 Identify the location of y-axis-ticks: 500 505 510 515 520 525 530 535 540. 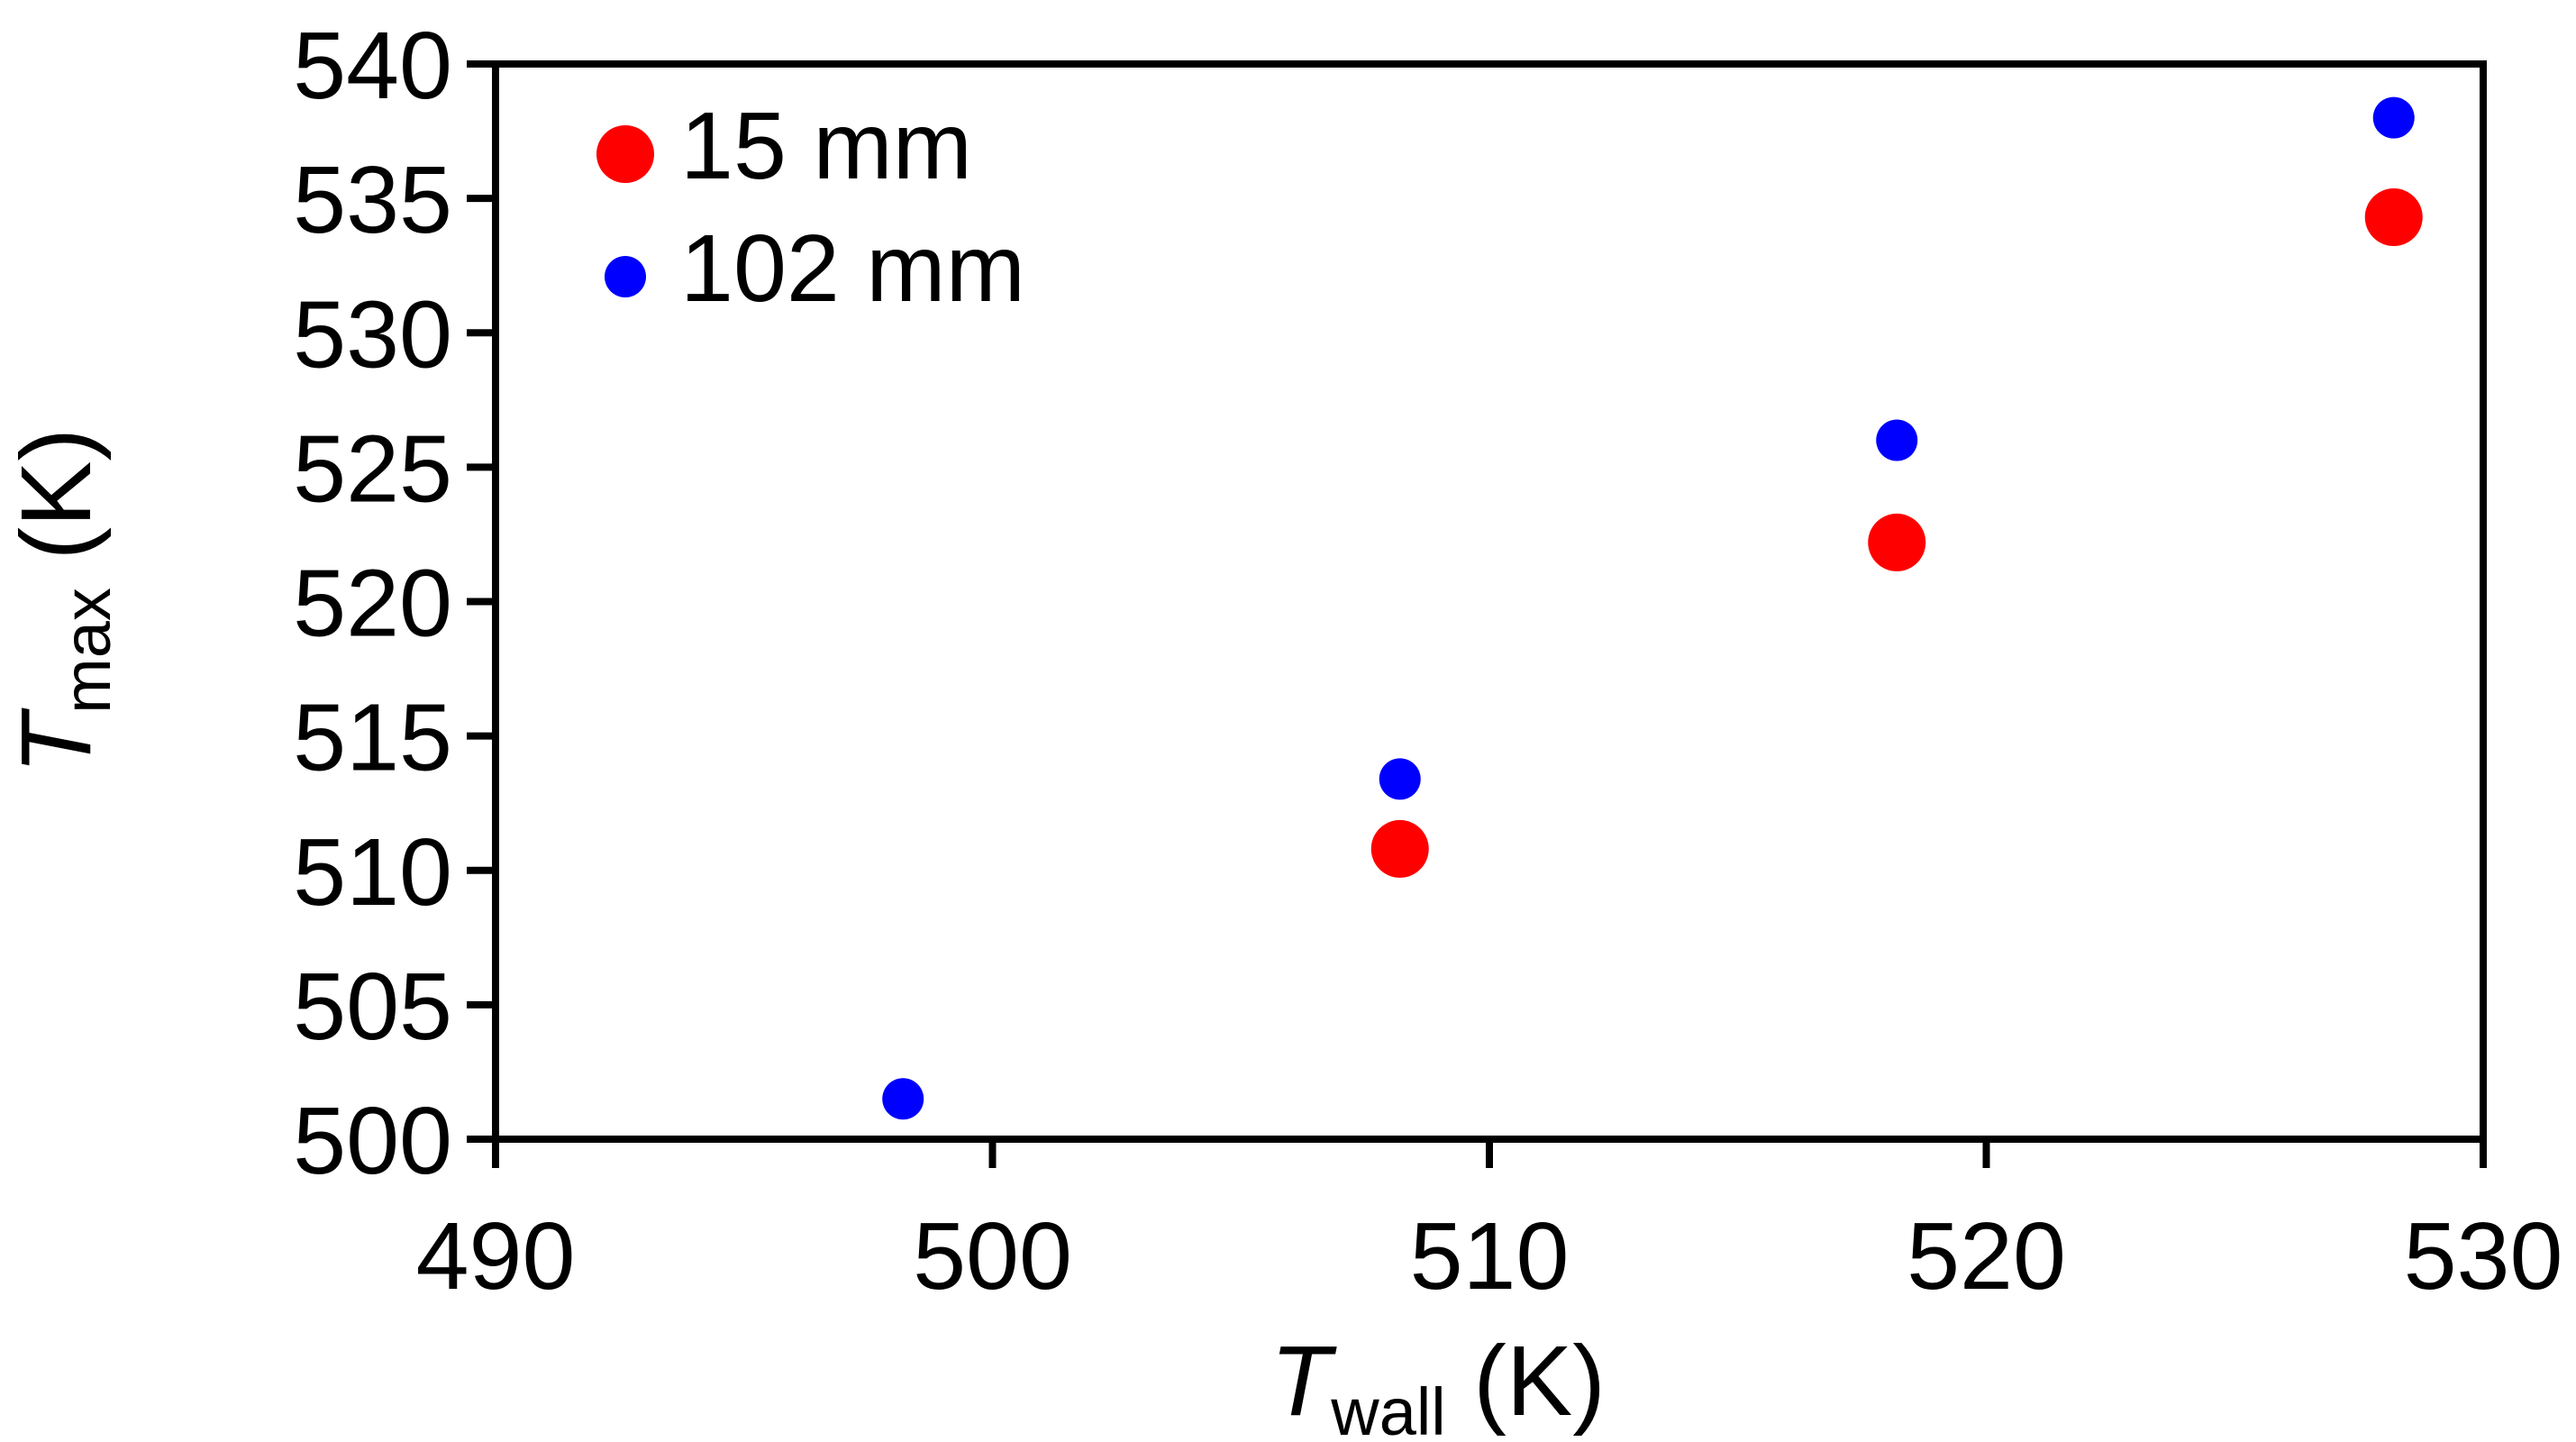
(394, 603).